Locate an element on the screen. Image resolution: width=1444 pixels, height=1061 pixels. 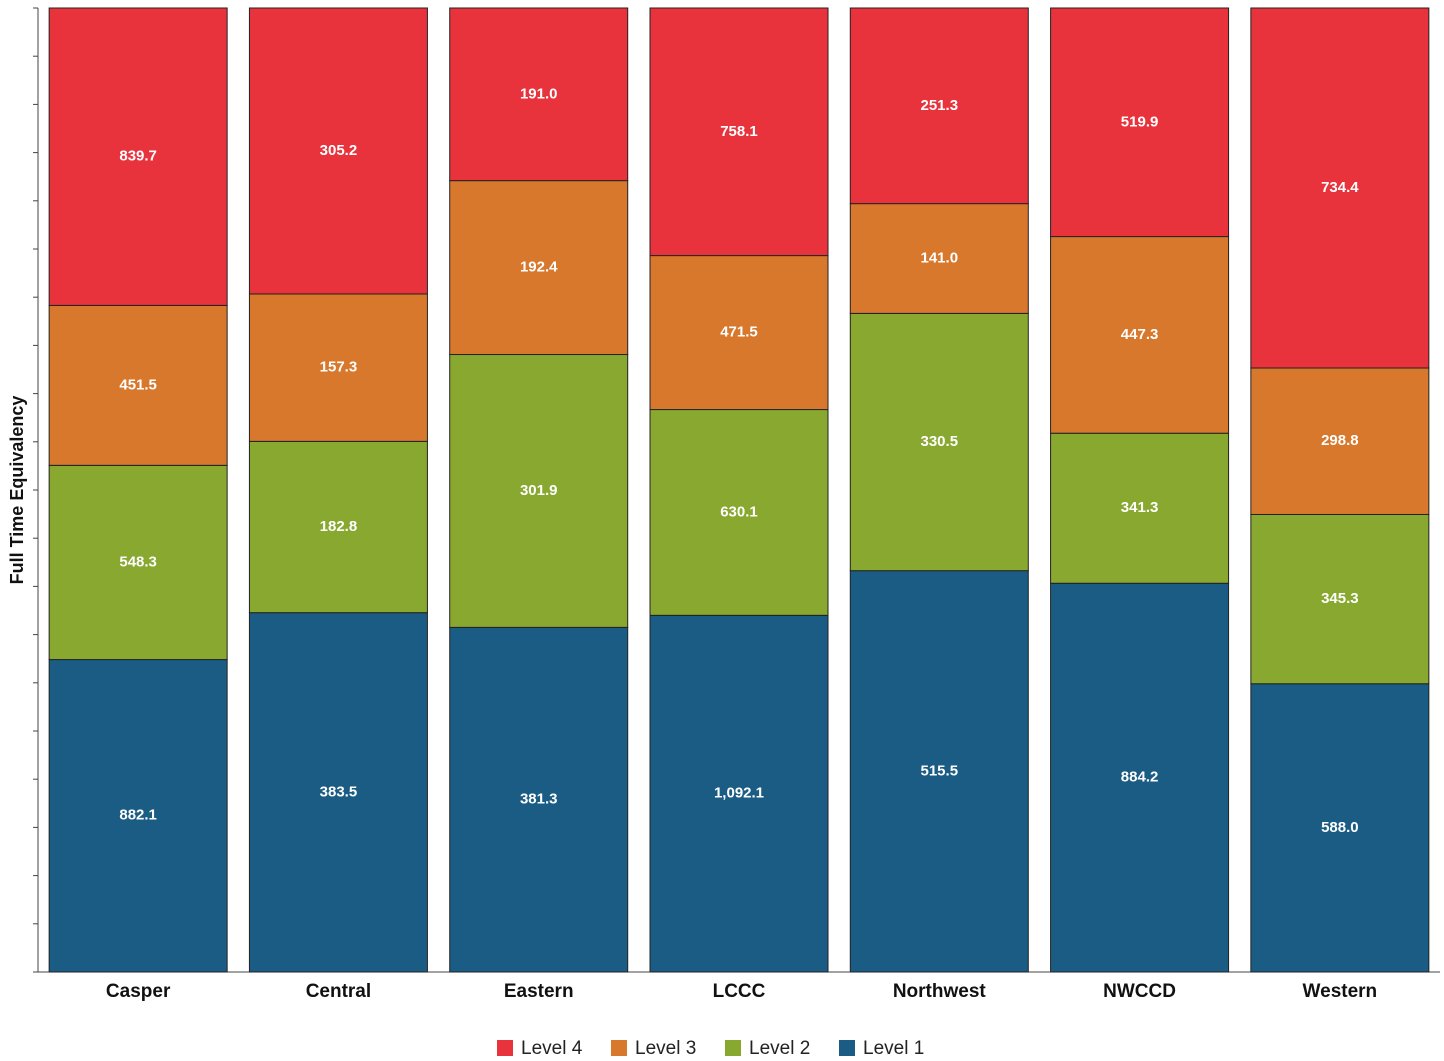
data-label: 298.8 is located at coordinates (1340, 440).